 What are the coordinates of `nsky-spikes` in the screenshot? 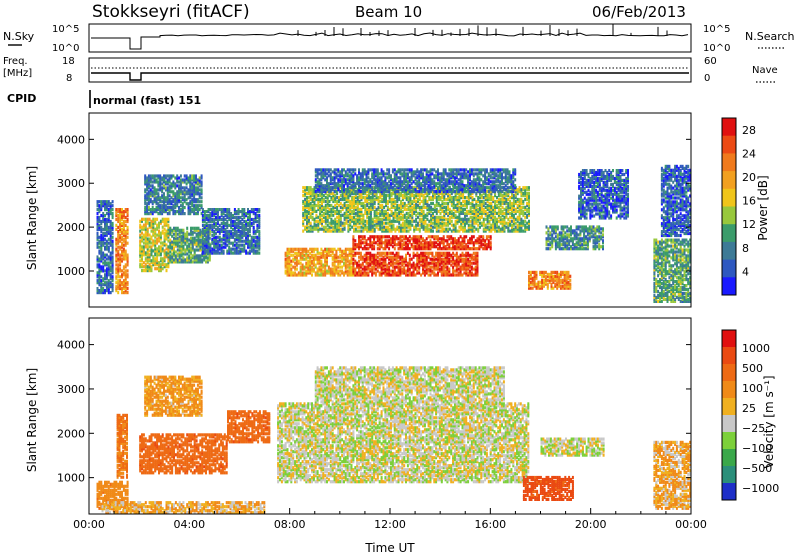 It's located at (482, 30).